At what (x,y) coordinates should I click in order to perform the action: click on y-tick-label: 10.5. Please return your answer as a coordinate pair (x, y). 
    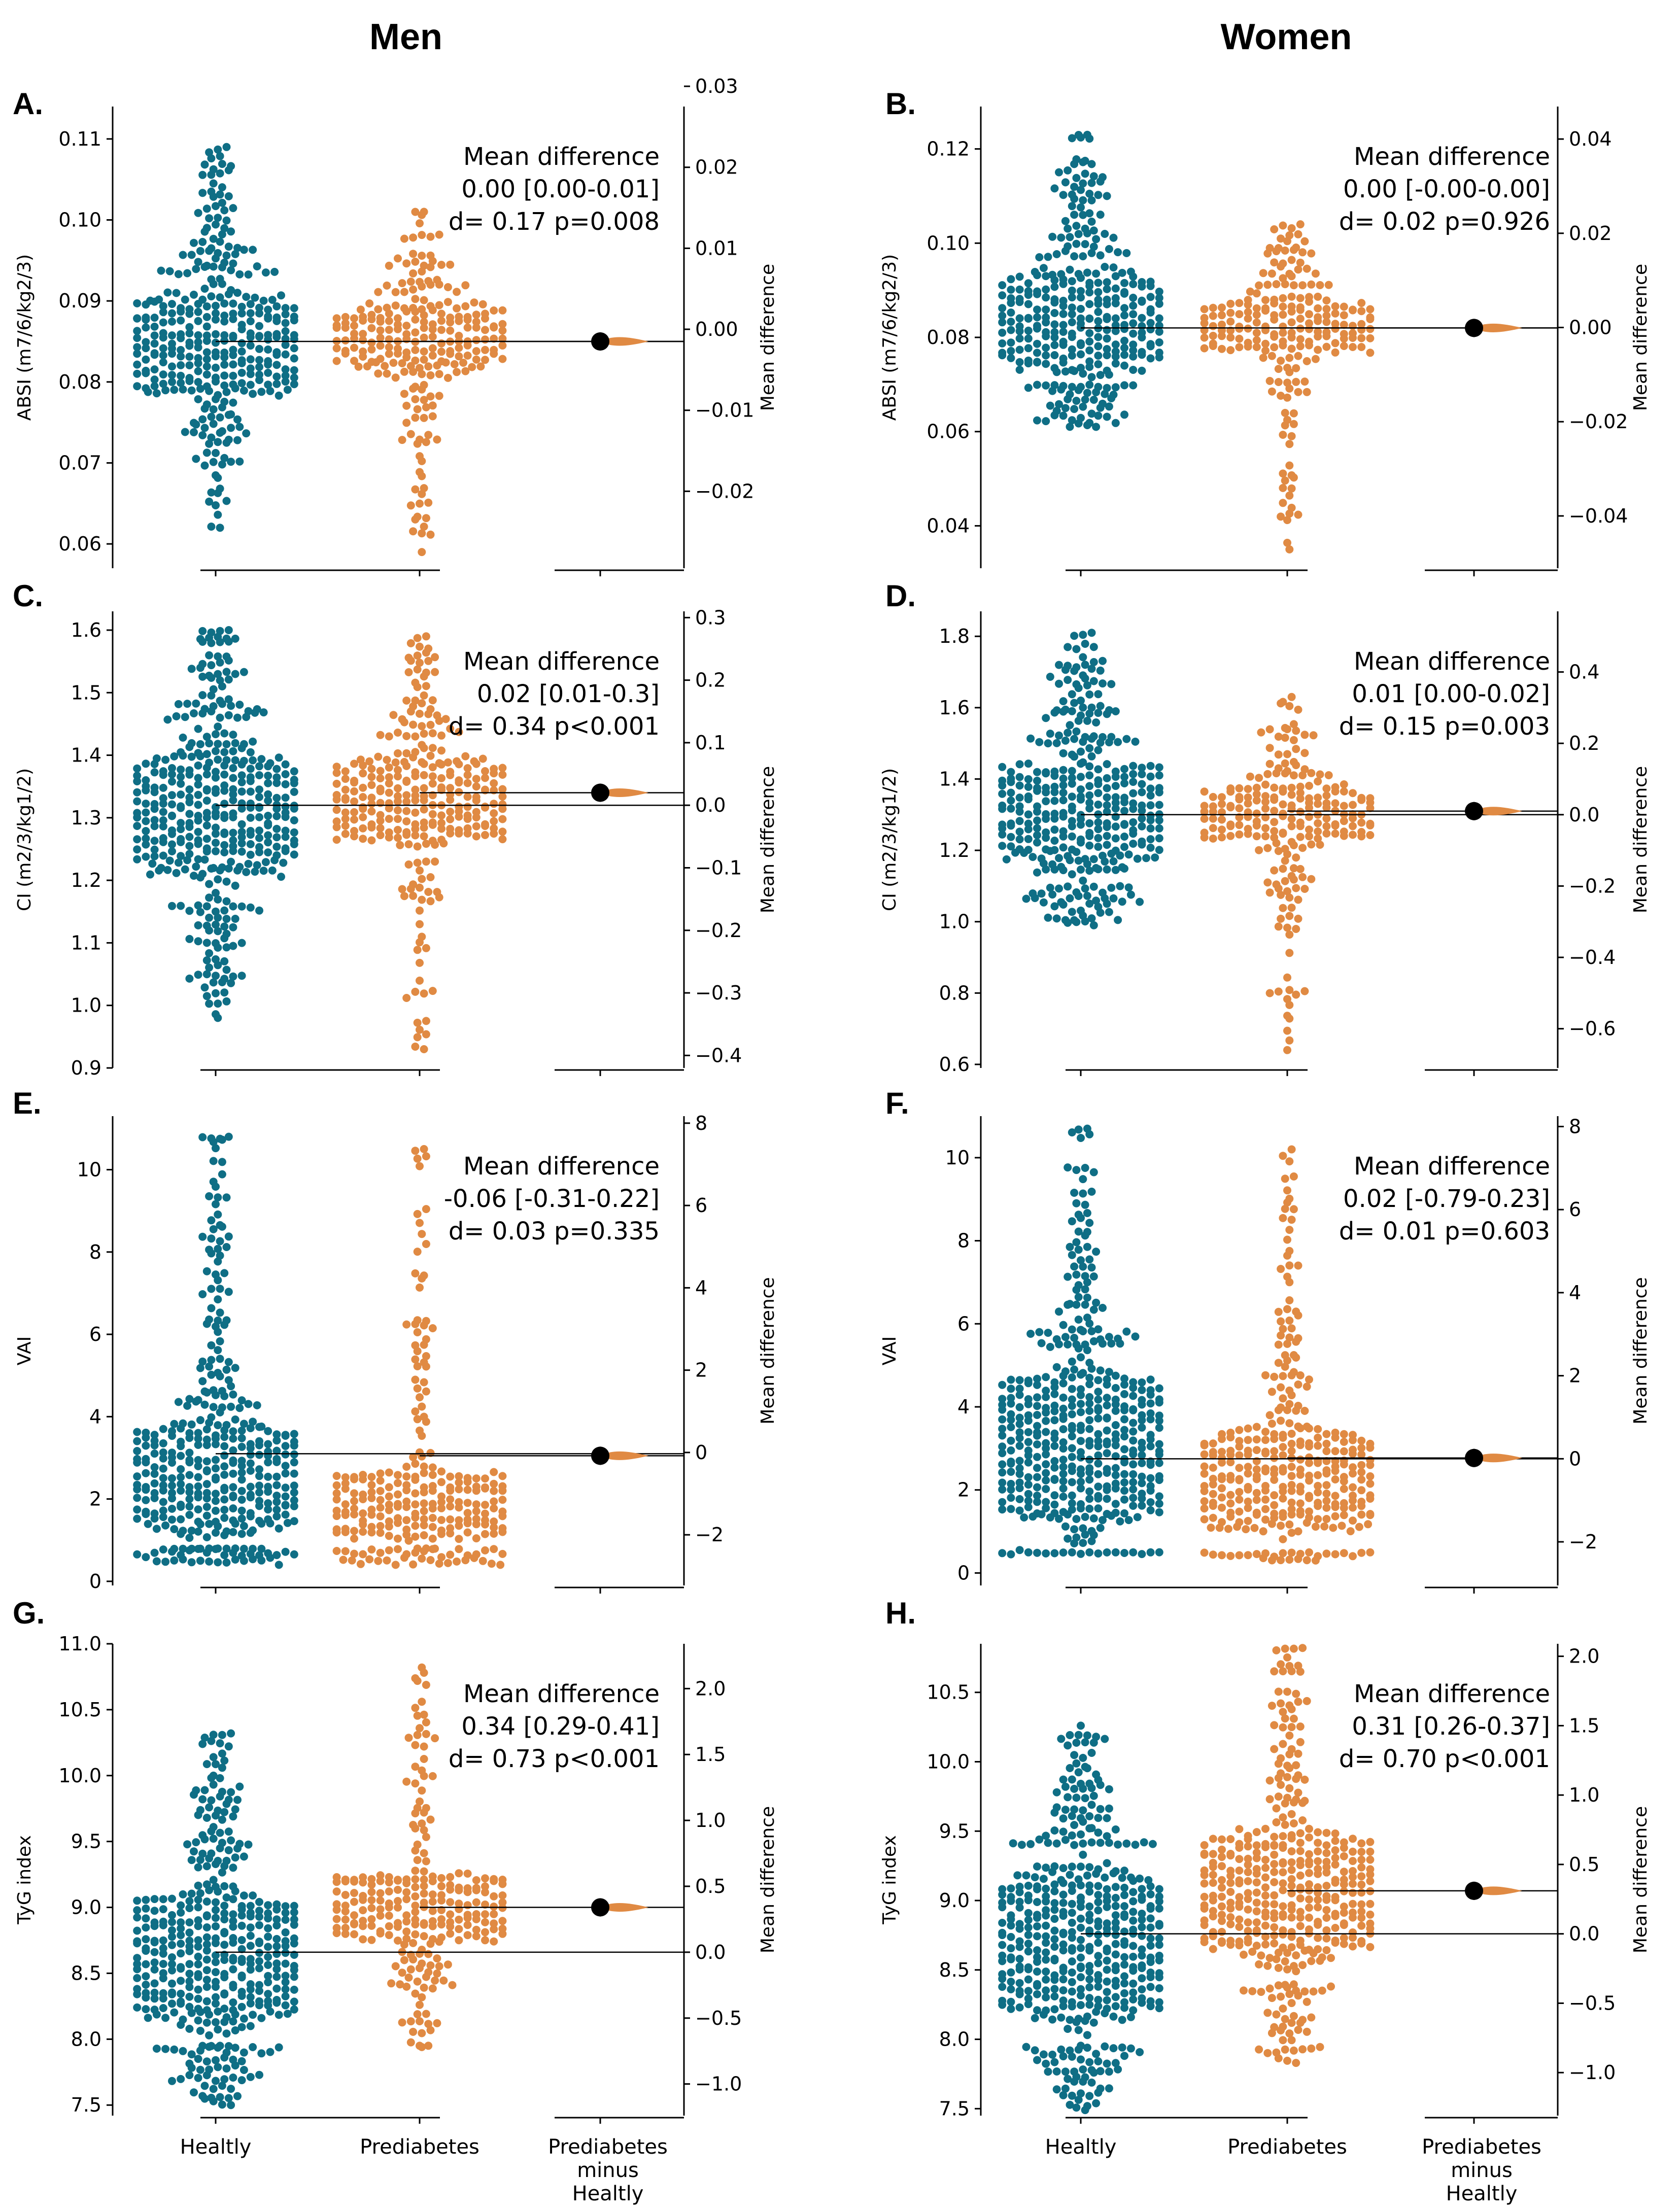
    Looking at the image, I should click on (948, 1692).